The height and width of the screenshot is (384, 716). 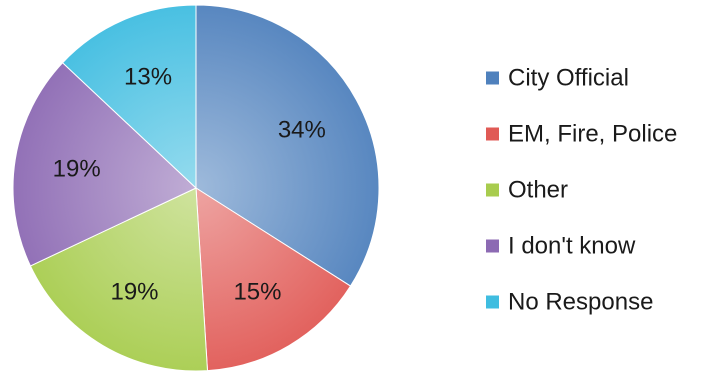 What do you see at coordinates (77, 169) in the screenshot?
I see `data-label-i-don-t-know: 19%` at bounding box center [77, 169].